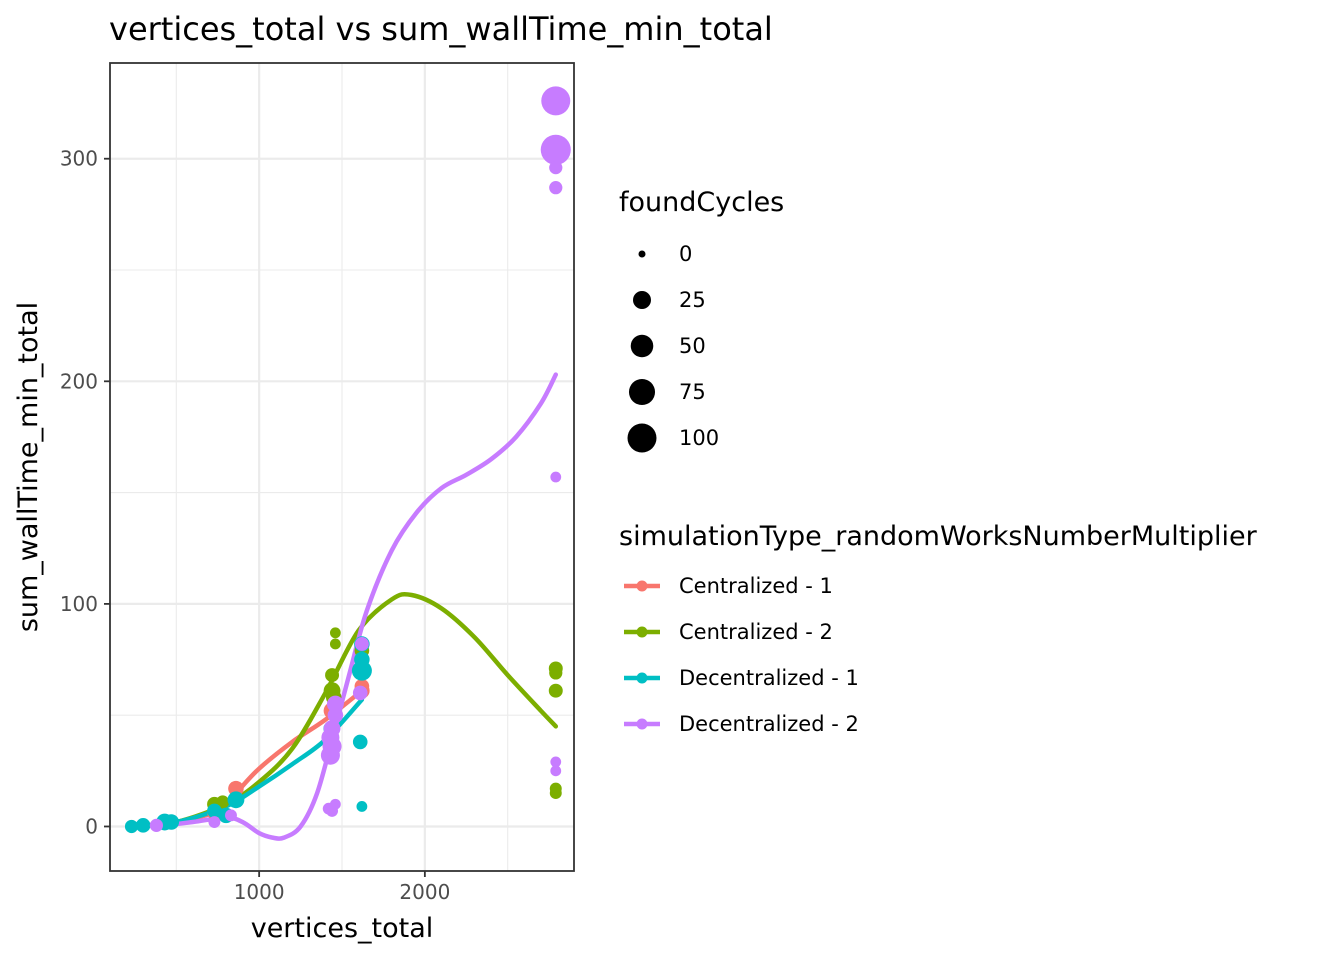  What do you see at coordinates (685, 254) in the screenshot?
I see `size-legend-label: 0` at bounding box center [685, 254].